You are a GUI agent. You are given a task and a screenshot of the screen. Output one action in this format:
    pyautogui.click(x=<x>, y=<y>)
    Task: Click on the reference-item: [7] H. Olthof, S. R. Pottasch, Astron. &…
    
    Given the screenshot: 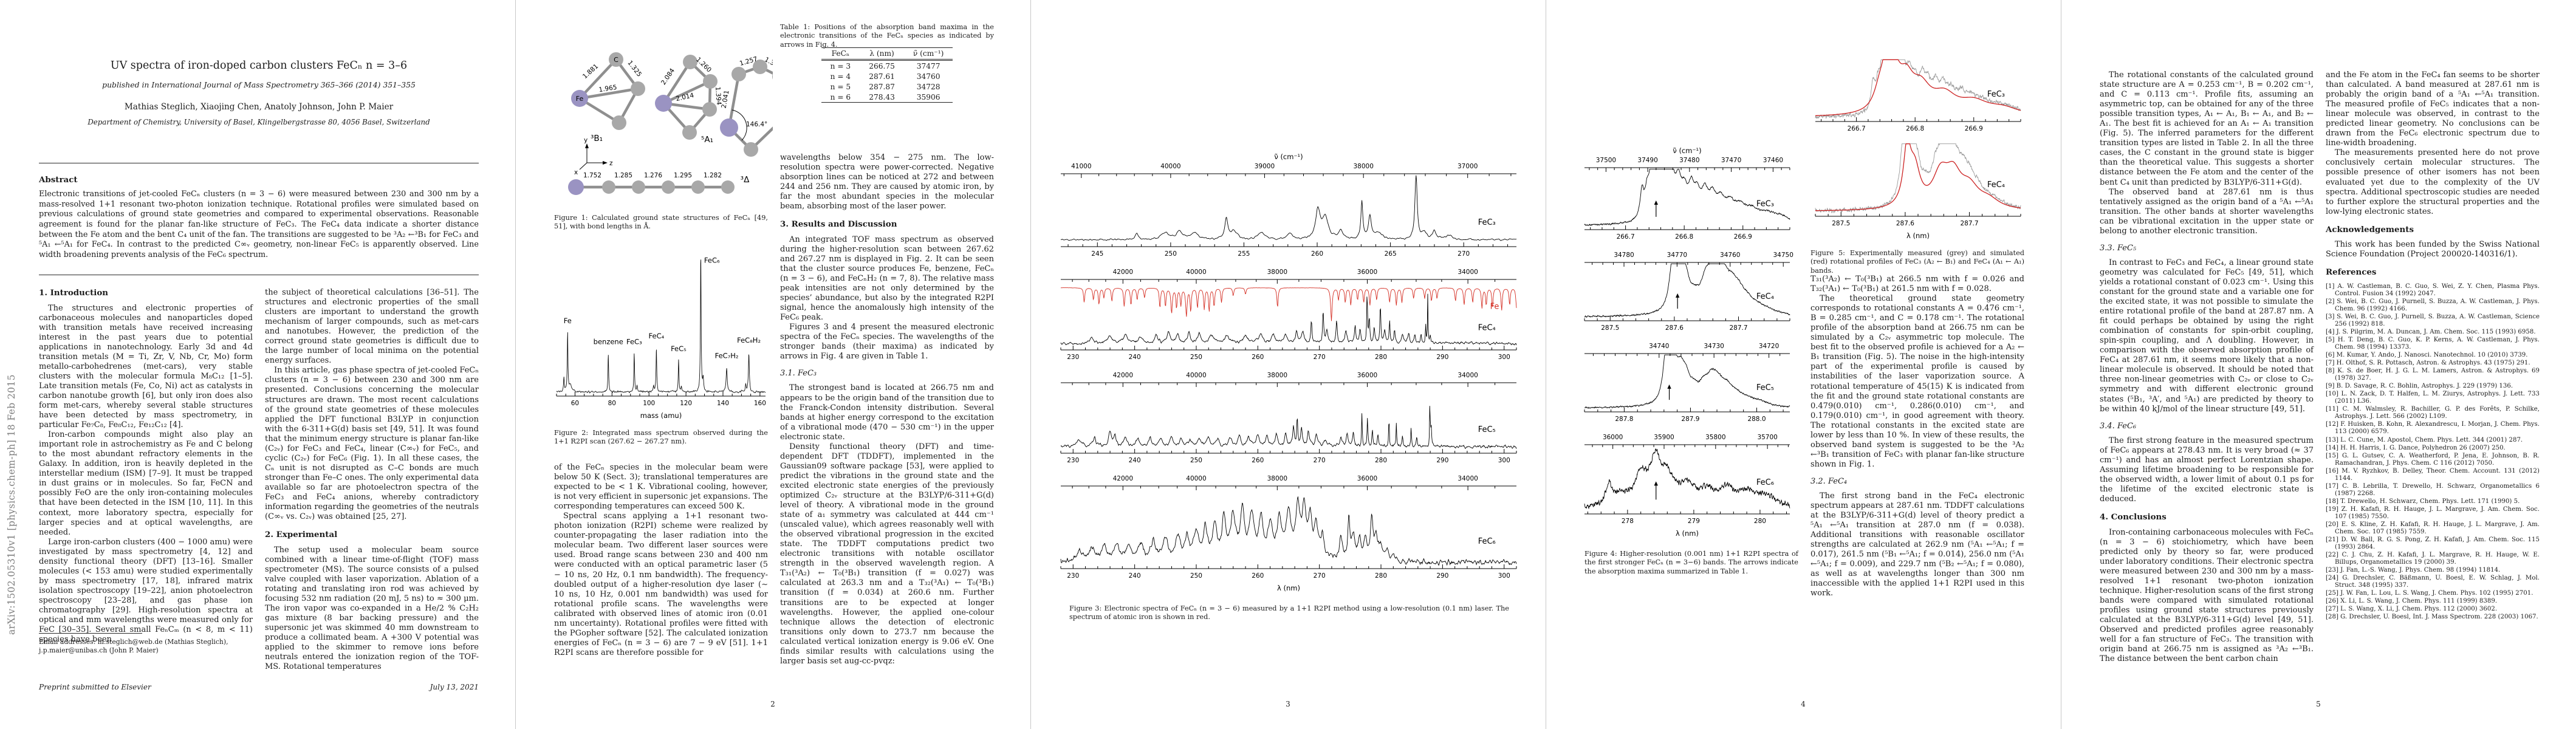 What is the action you would take?
    pyautogui.click(x=2428, y=364)
    